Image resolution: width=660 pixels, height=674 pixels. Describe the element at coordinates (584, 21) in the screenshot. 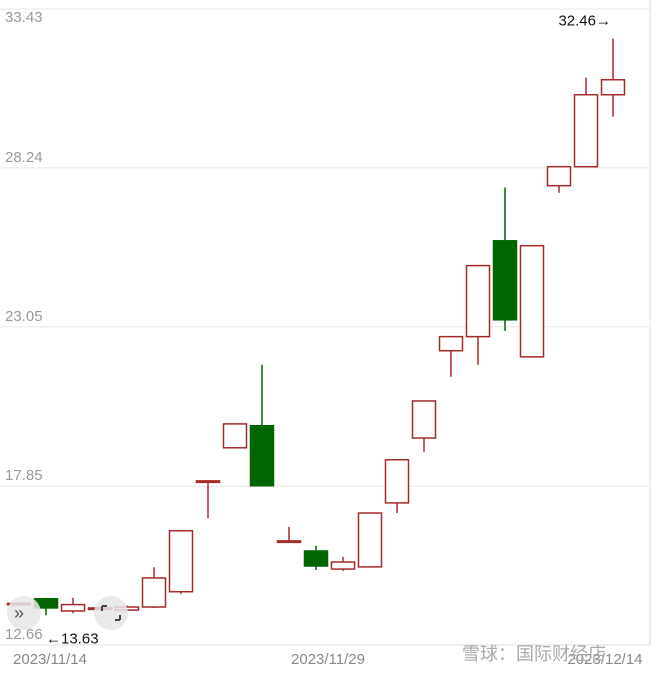

I see `annotation: 32.46→` at that location.